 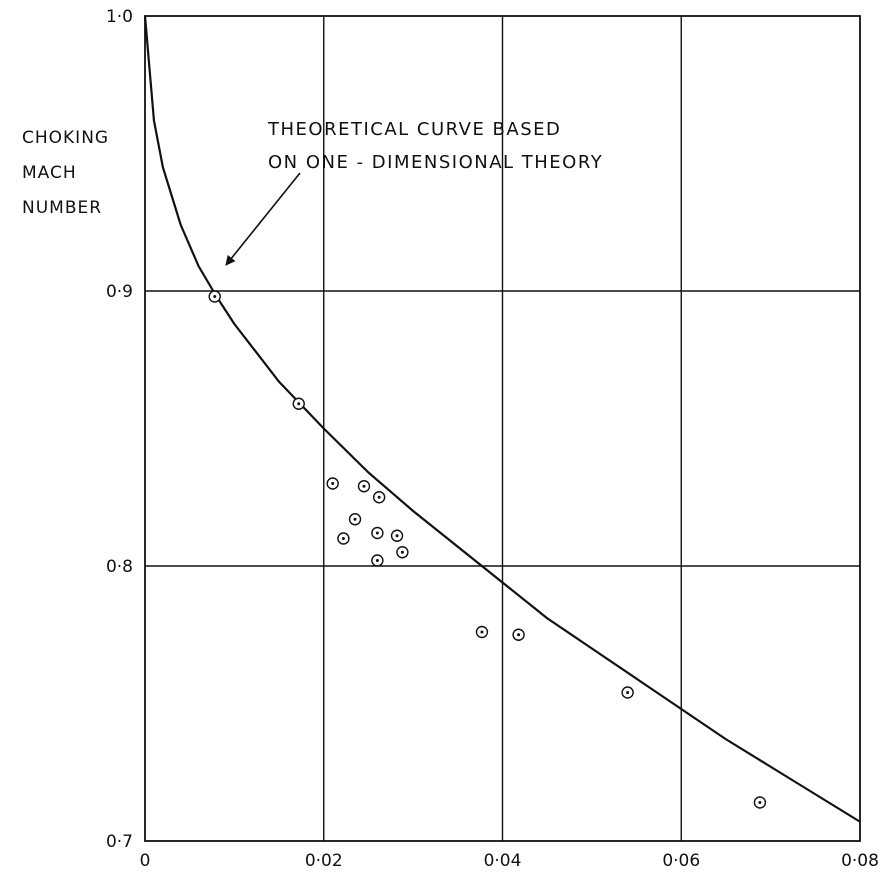 I want to click on y-tick-label: 0·9, so click(x=119, y=292).